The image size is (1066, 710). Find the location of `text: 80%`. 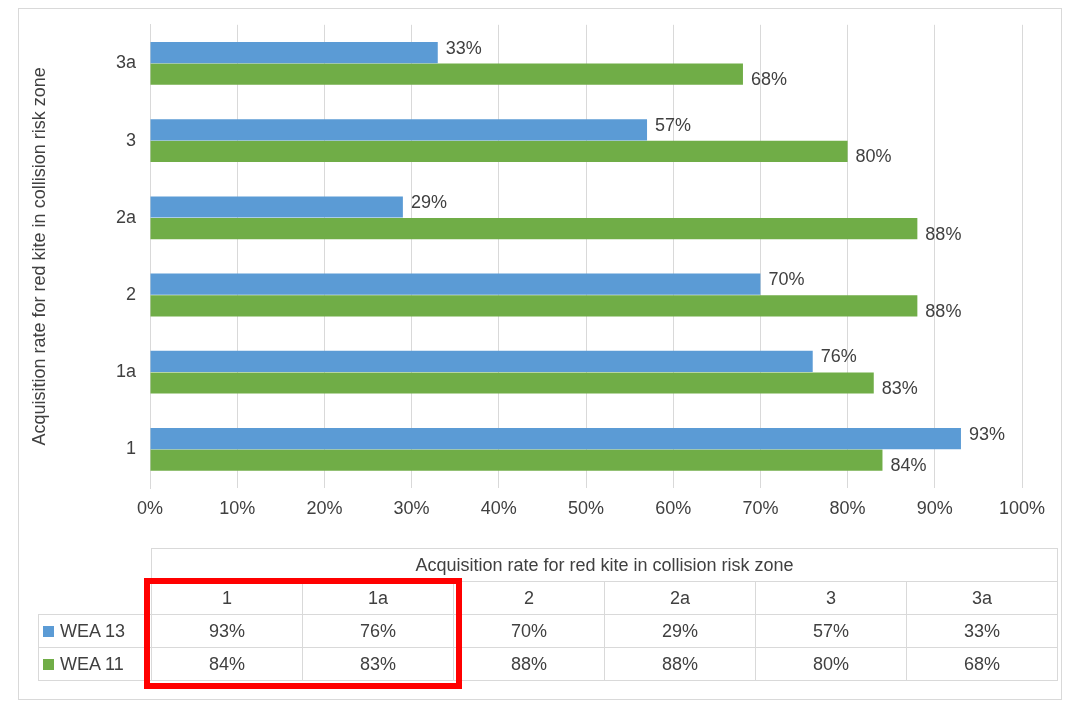

text: 80% is located at coordinates (831, 663).